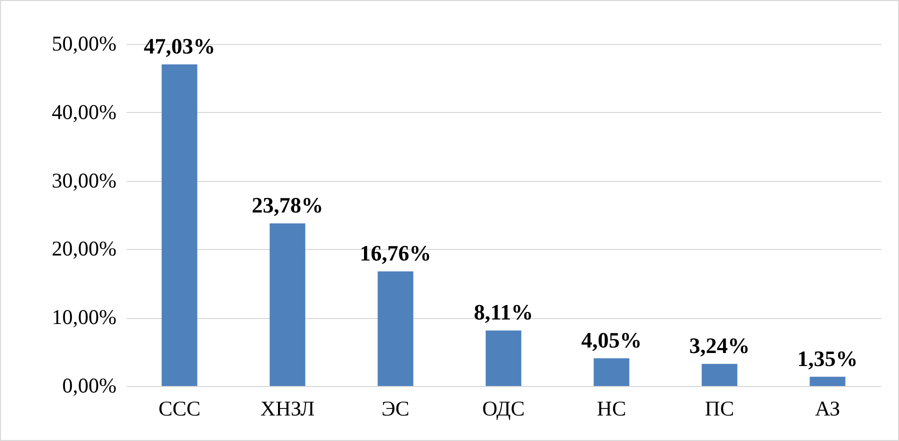 This screenshot has height=441, width=899. Describe the element at coordinates (503, 408) in the screenshot. I see `x-tick-label: ОДС` at that location.